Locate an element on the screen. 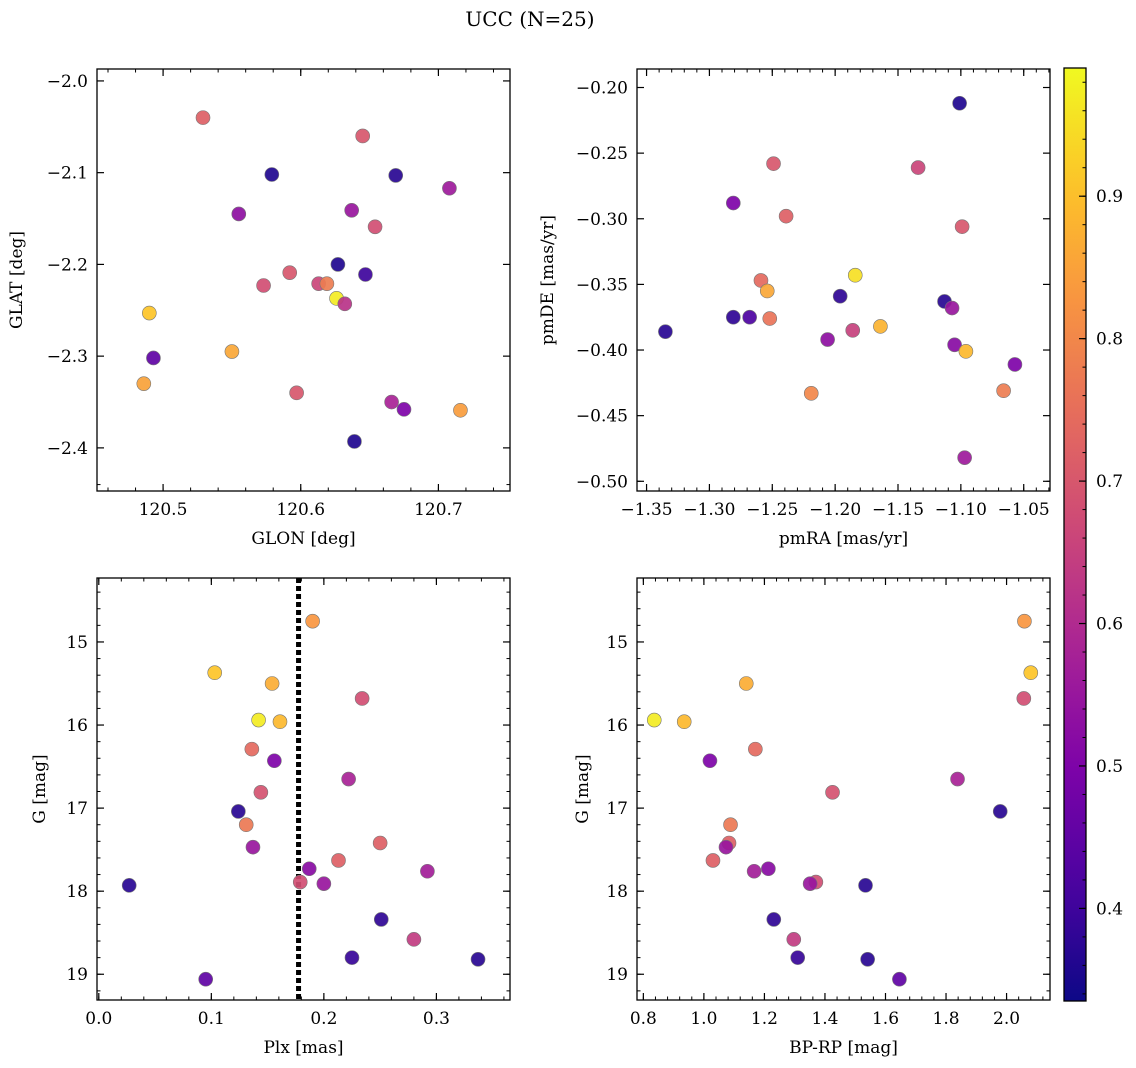 This screenshot has height=1068, width=1136. x-tick-label: 0.2 is located at coordinates (323, 1019).